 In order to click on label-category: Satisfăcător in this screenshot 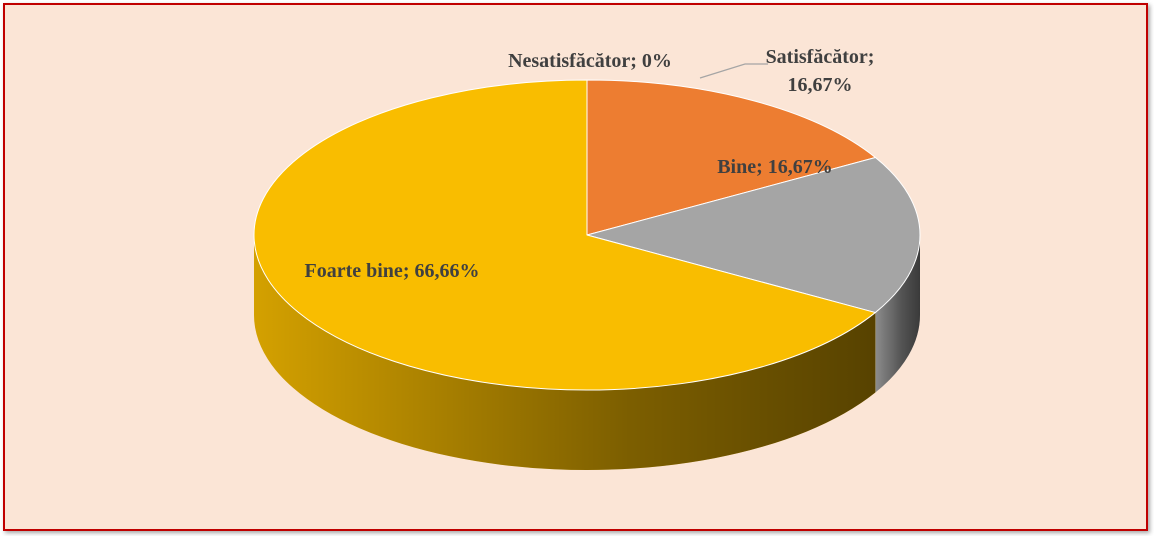, I will do `click(817, 57)`.